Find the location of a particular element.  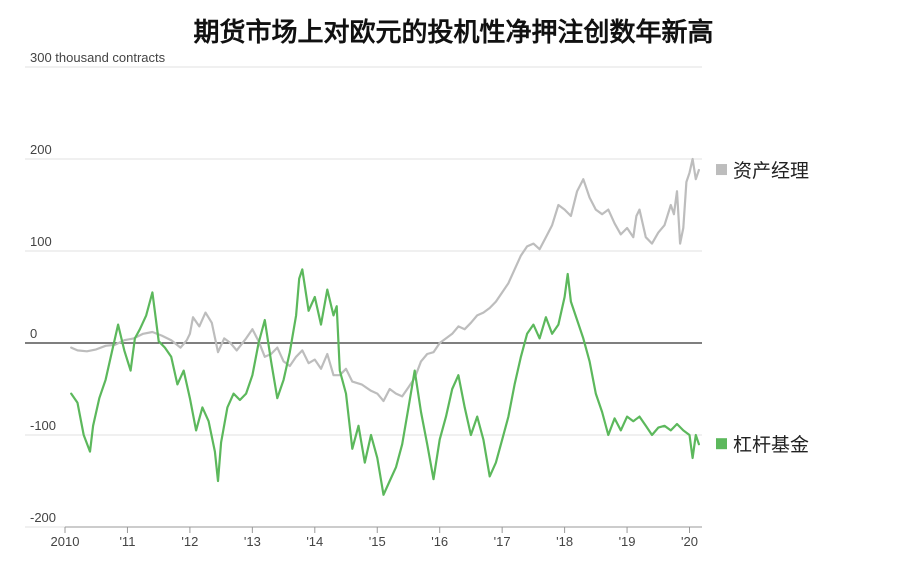

x-tick-label: '11 is located at coordinates (127, 541).